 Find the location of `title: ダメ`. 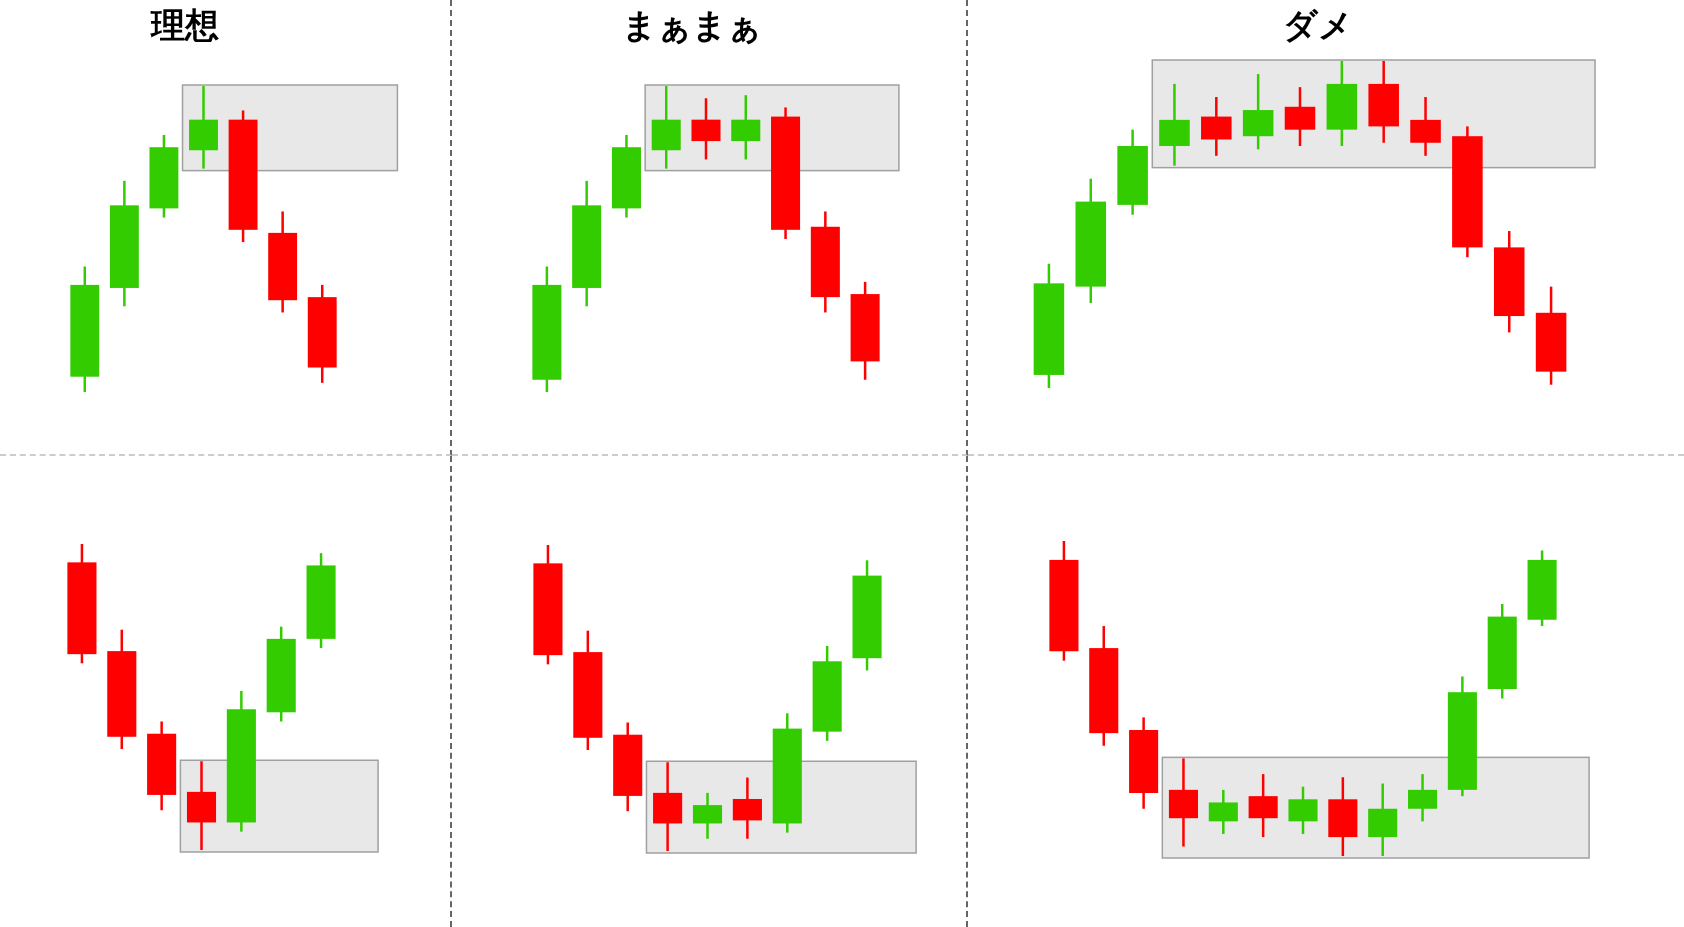

title: ダメ is located at coordinates (1318, 25).